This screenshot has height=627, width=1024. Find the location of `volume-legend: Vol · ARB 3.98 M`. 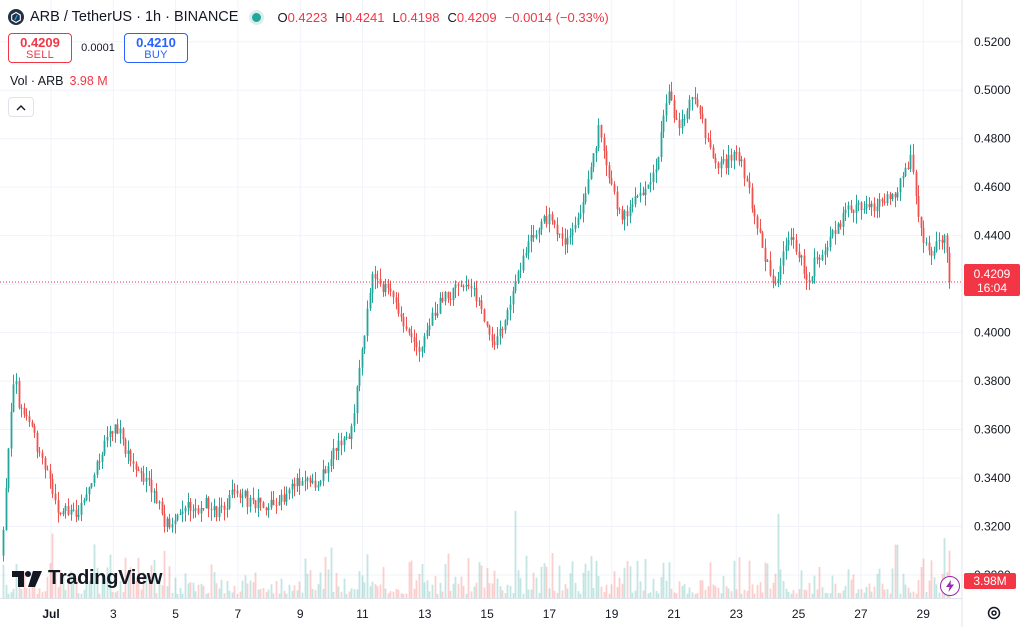

volume-legend: Vol · ARB 3.98 M is located at coordinates (59, 81).